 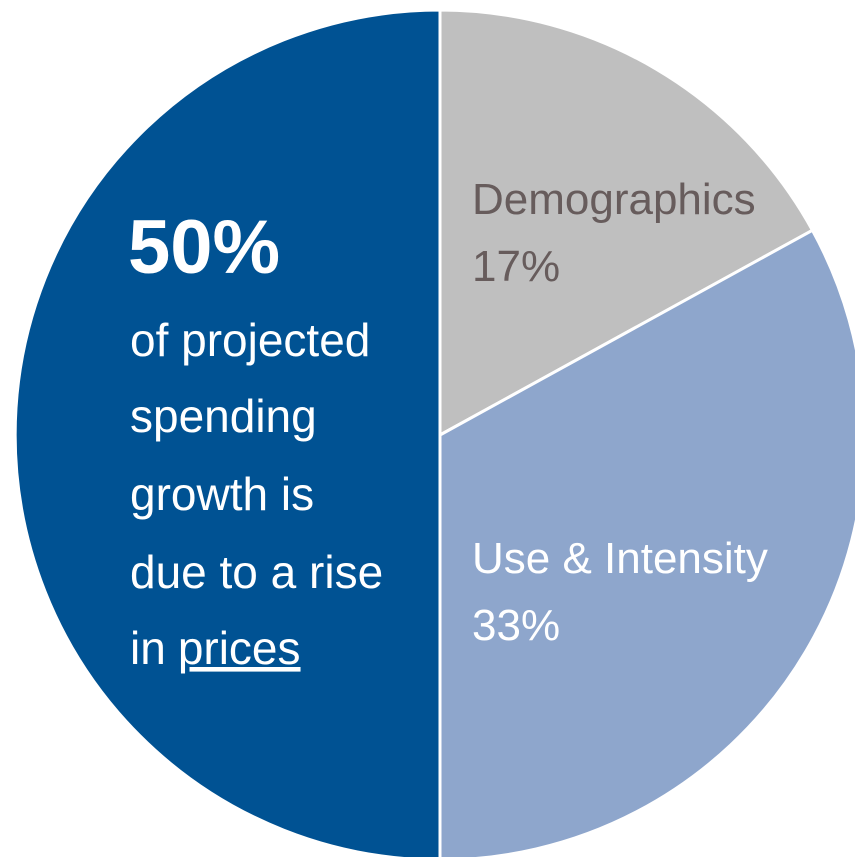 What do you see at coordinates (223, 416) in the screenshot?
I see `annotation-line: spending` at bounding box center [223, 416].